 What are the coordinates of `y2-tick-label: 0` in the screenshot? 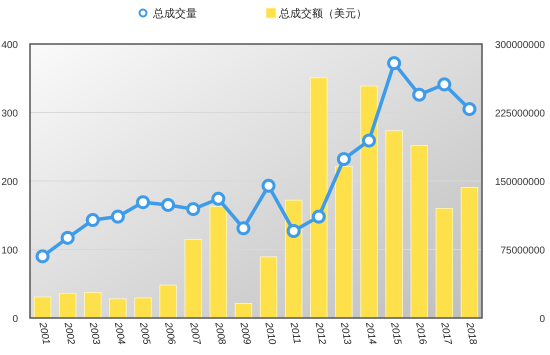 It's located at (542, 319).